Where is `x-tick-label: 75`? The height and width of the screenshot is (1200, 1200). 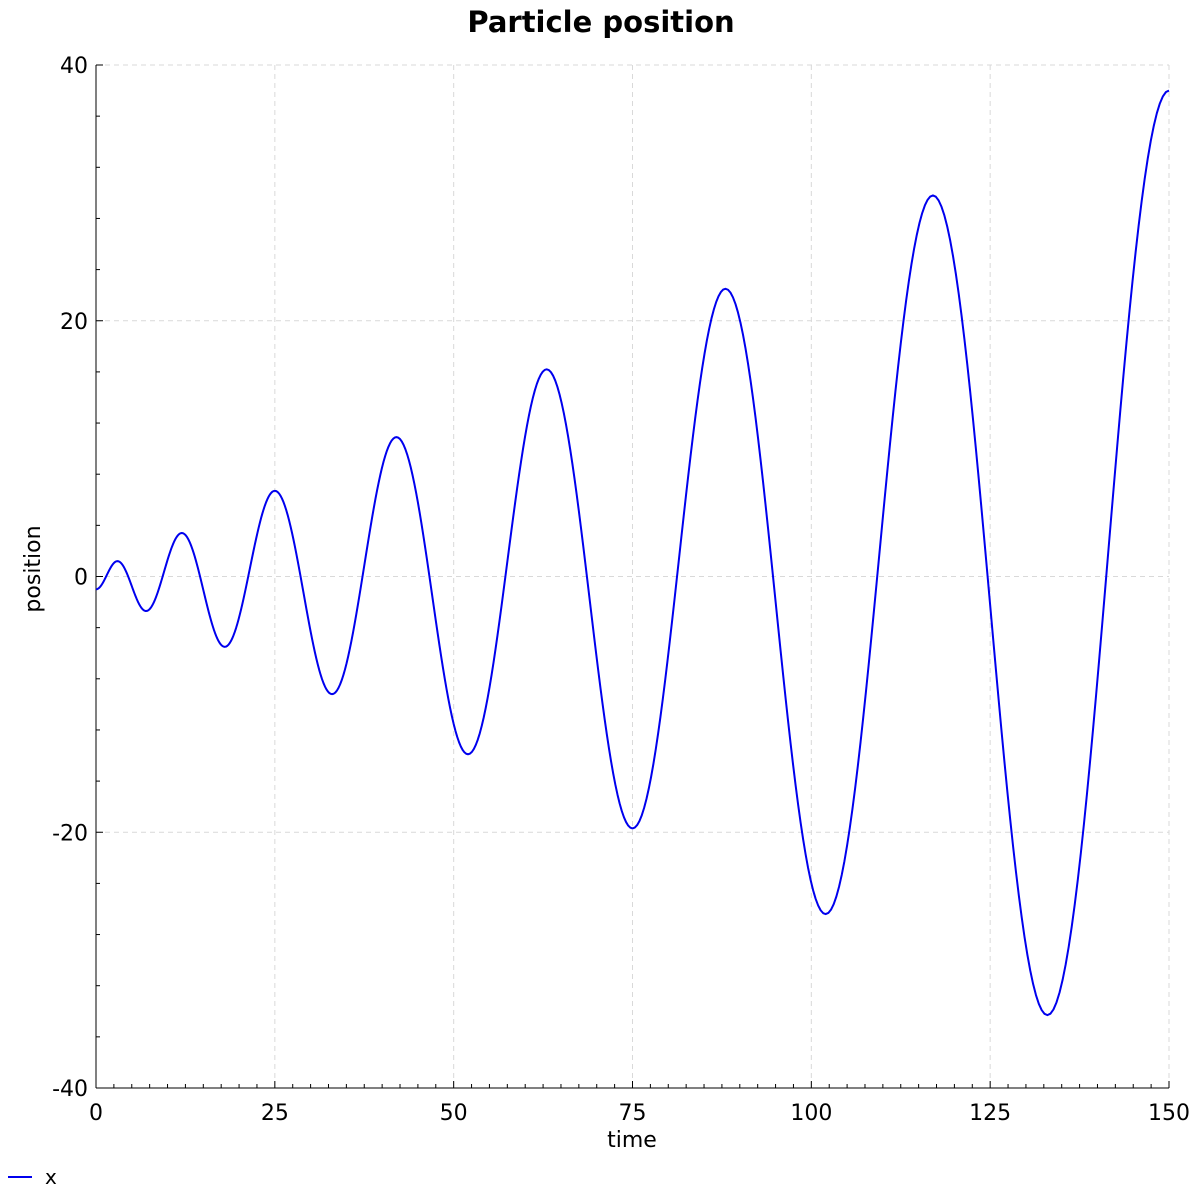 x-tick-label: 75 is located at coordinates (633, 1113).